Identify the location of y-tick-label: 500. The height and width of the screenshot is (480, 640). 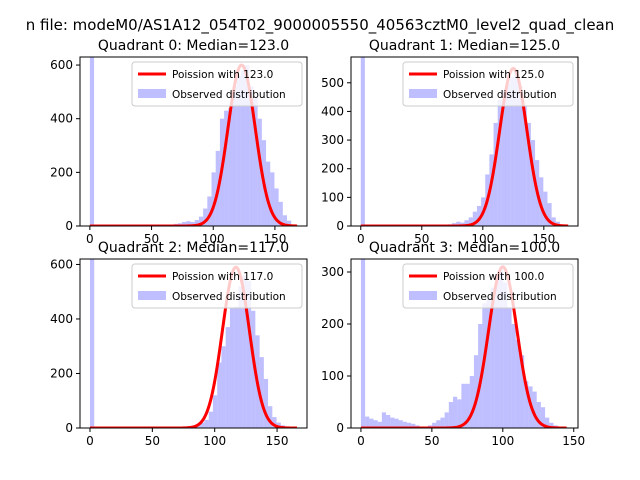
(332, 83).